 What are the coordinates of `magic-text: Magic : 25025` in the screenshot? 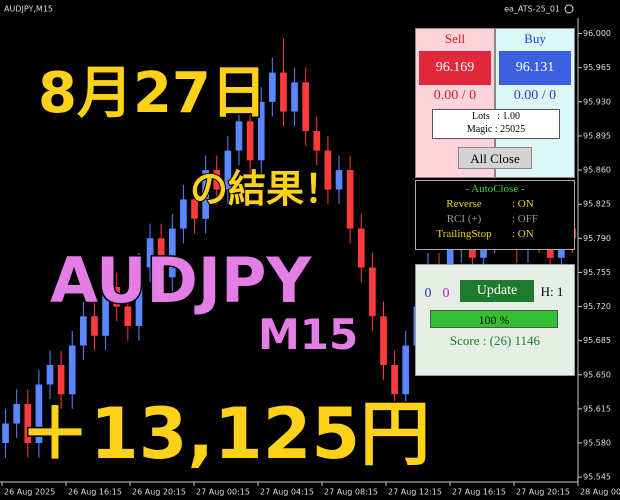 It's located at (496, 129).